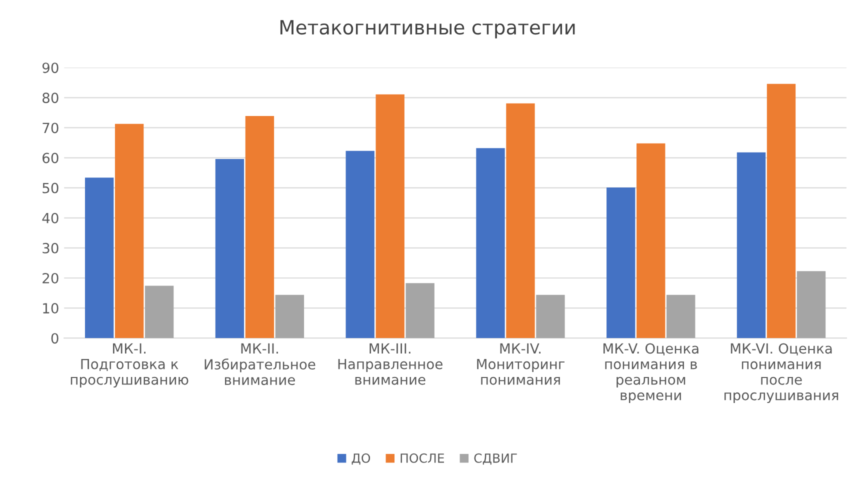 The width and height of the screenshot is (855, 483). I want to click on legend-label: СДВИГ, so click(495, 459).